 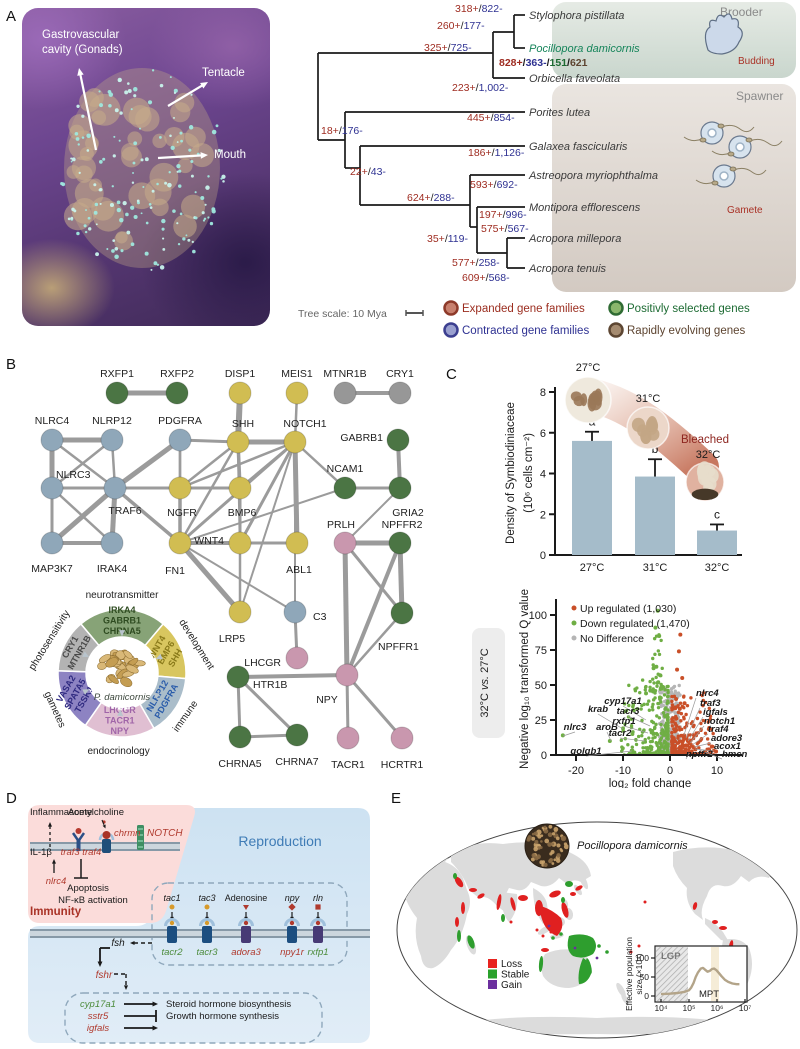 I want to click on bar-32°C, so click(x=717, y=542).